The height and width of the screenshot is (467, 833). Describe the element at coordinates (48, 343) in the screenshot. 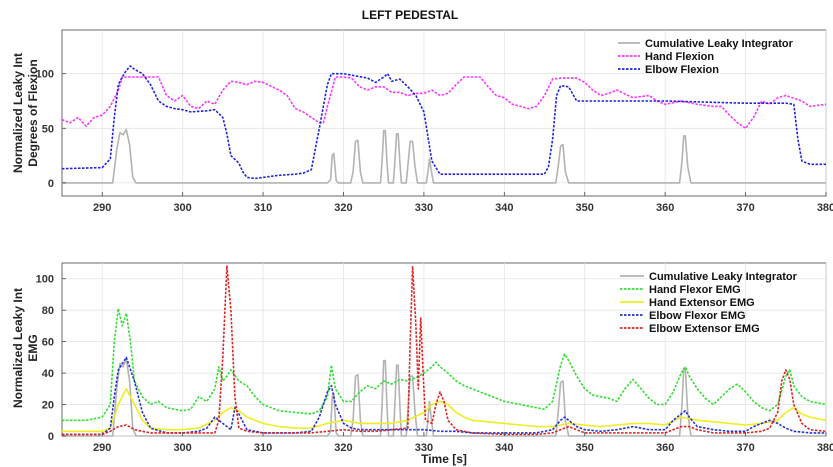

I see `y-tick-label: 60` at that location.